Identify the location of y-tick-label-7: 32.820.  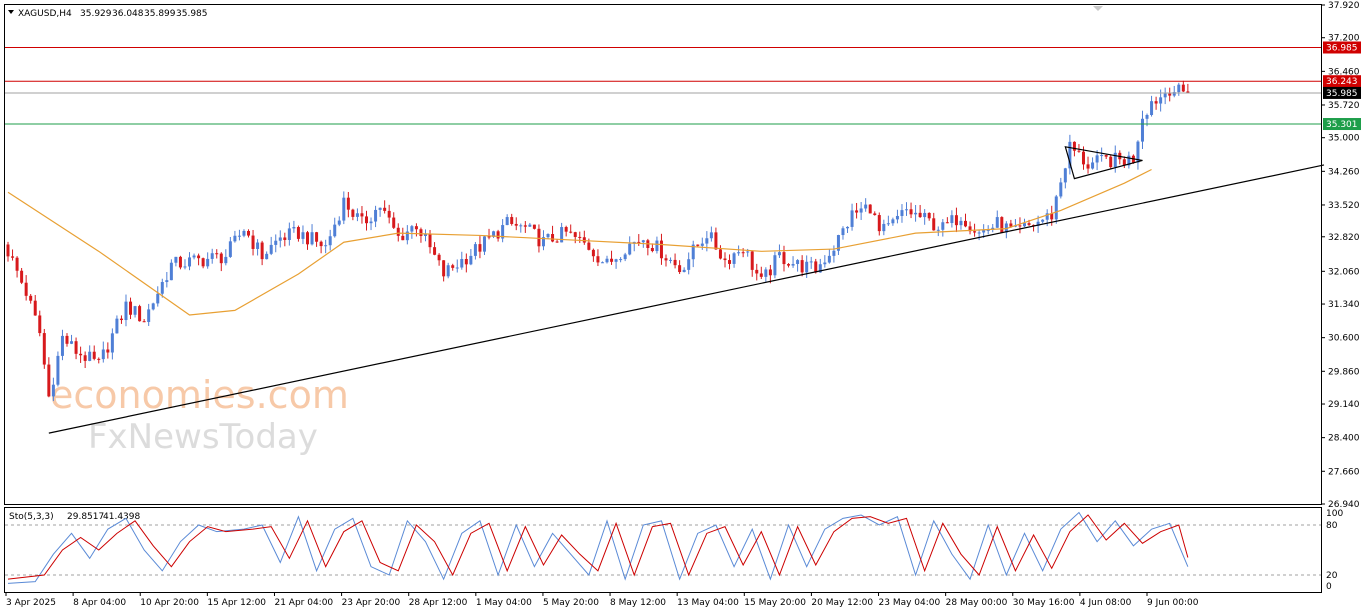
(1344, 238).